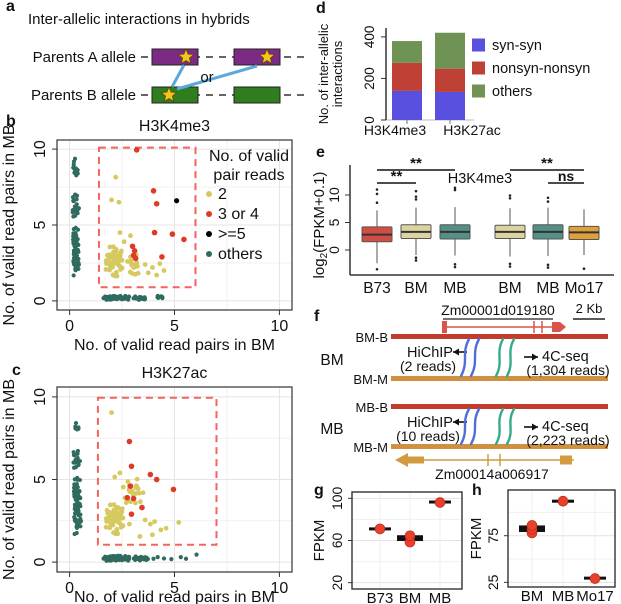 This screenshot has width=621, height=604. I want to click on chart-title: H3K4me3, so click(174, 126).